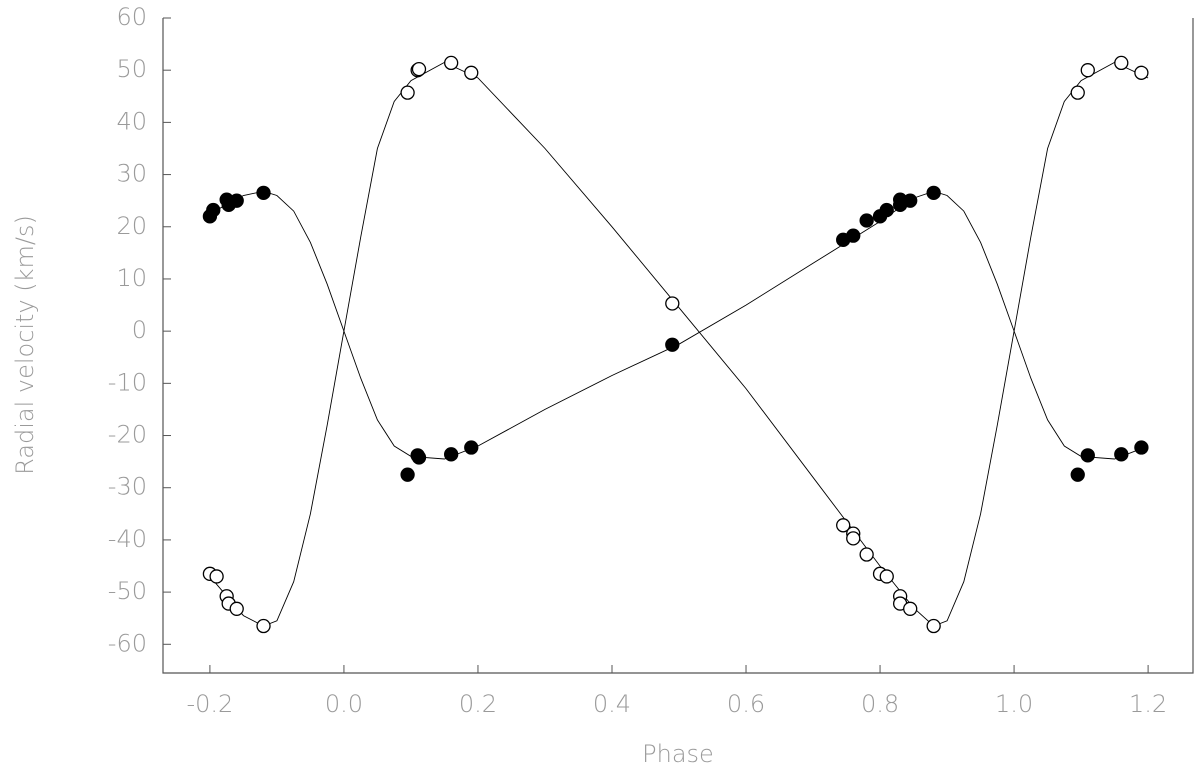 The width and height of the screenshot is (1200, 773). What do you see at coordinates (880, 704) in the screenshot?
I see `x-tick-label: 0.8` at bounding box center [880, 704].